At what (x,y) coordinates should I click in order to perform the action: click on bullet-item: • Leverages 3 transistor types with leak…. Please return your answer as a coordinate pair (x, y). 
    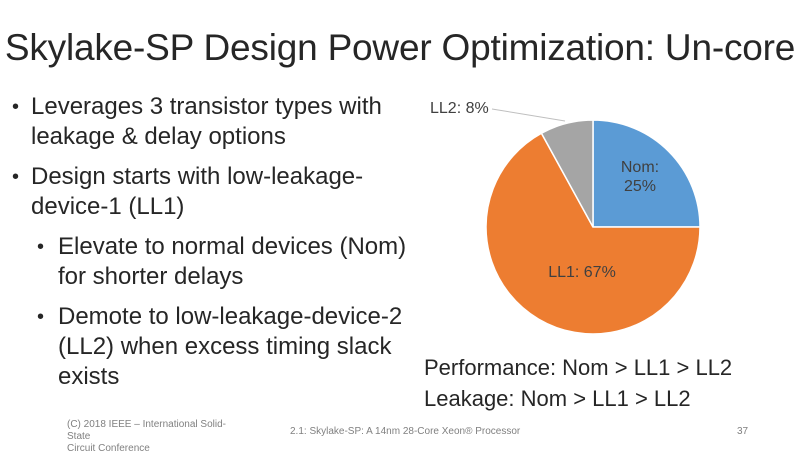
    Looking at the image, I should click on (212, 122).